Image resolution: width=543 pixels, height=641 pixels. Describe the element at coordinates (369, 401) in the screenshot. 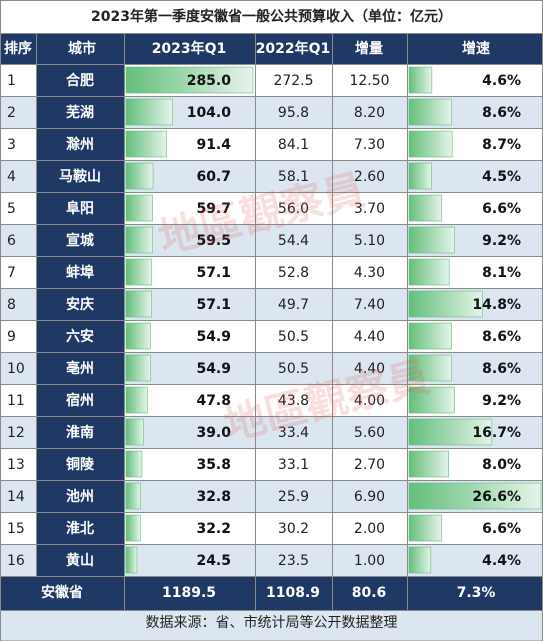

I see `value-increase: 4.00` at that location.